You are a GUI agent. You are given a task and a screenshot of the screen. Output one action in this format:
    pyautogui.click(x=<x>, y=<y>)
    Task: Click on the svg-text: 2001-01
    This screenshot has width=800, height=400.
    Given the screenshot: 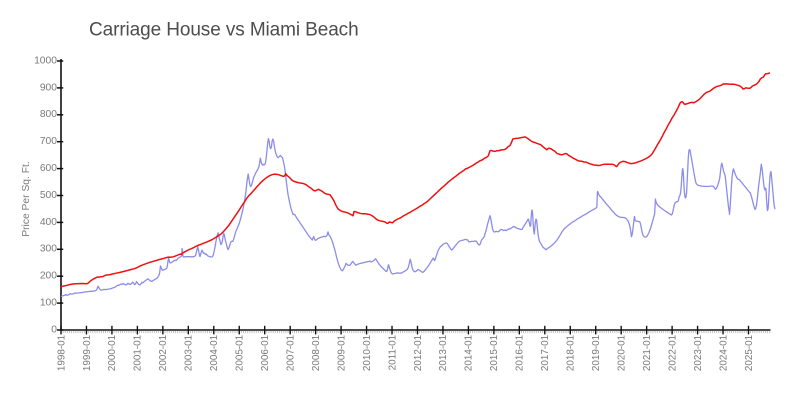 What is the action you would take?
    pyautogui.click(x=138, y=352)
    